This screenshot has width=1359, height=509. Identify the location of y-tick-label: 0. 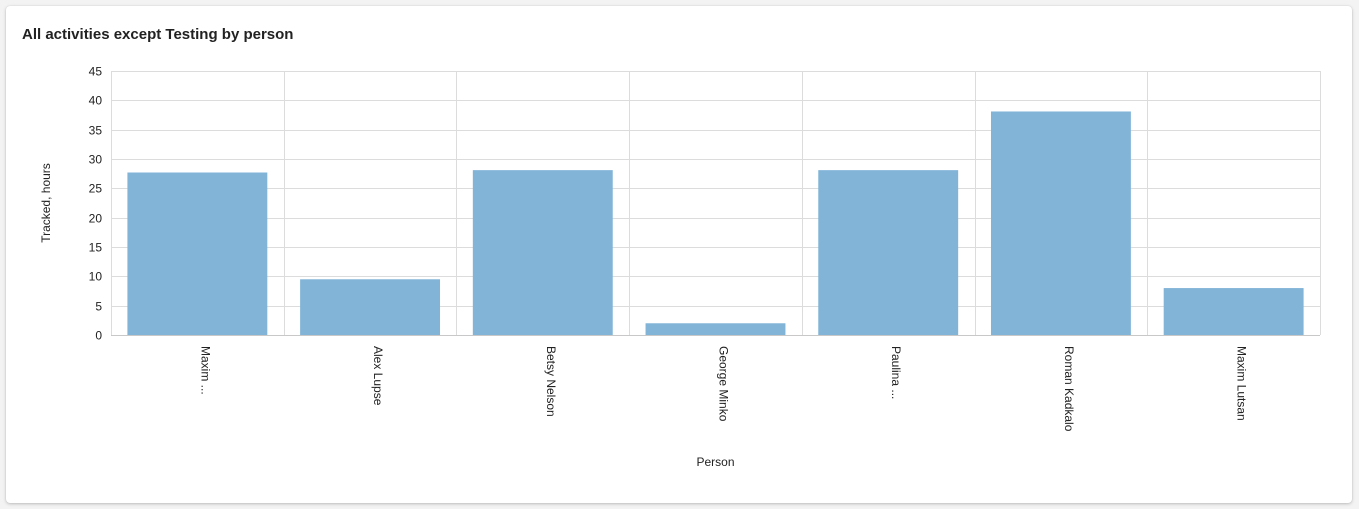
(98, 336).